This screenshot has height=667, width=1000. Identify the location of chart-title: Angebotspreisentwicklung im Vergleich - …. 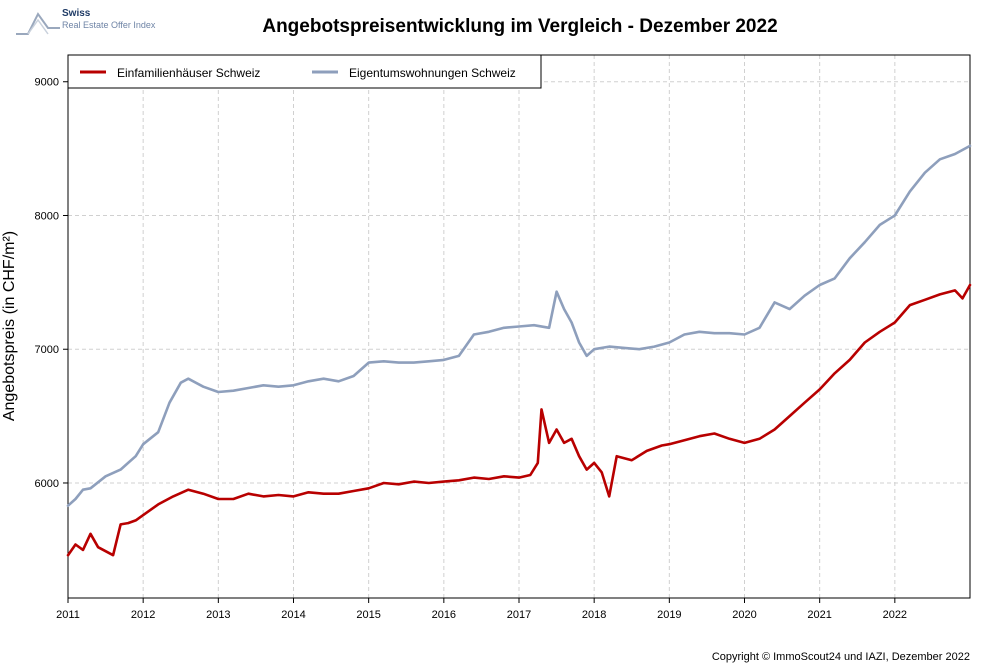
(520, 26).